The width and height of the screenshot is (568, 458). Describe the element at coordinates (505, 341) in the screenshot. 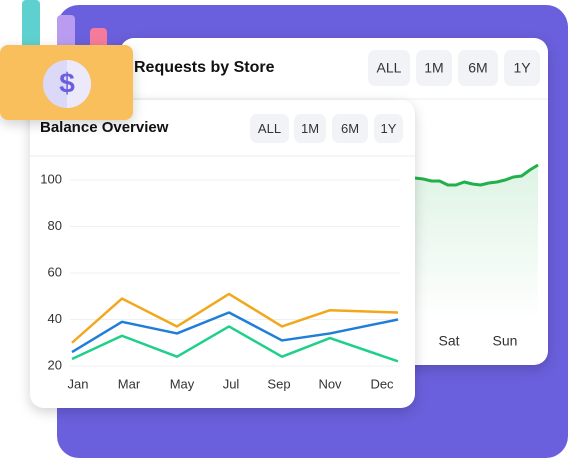

I see `x-tick-label: Sun` at that location.